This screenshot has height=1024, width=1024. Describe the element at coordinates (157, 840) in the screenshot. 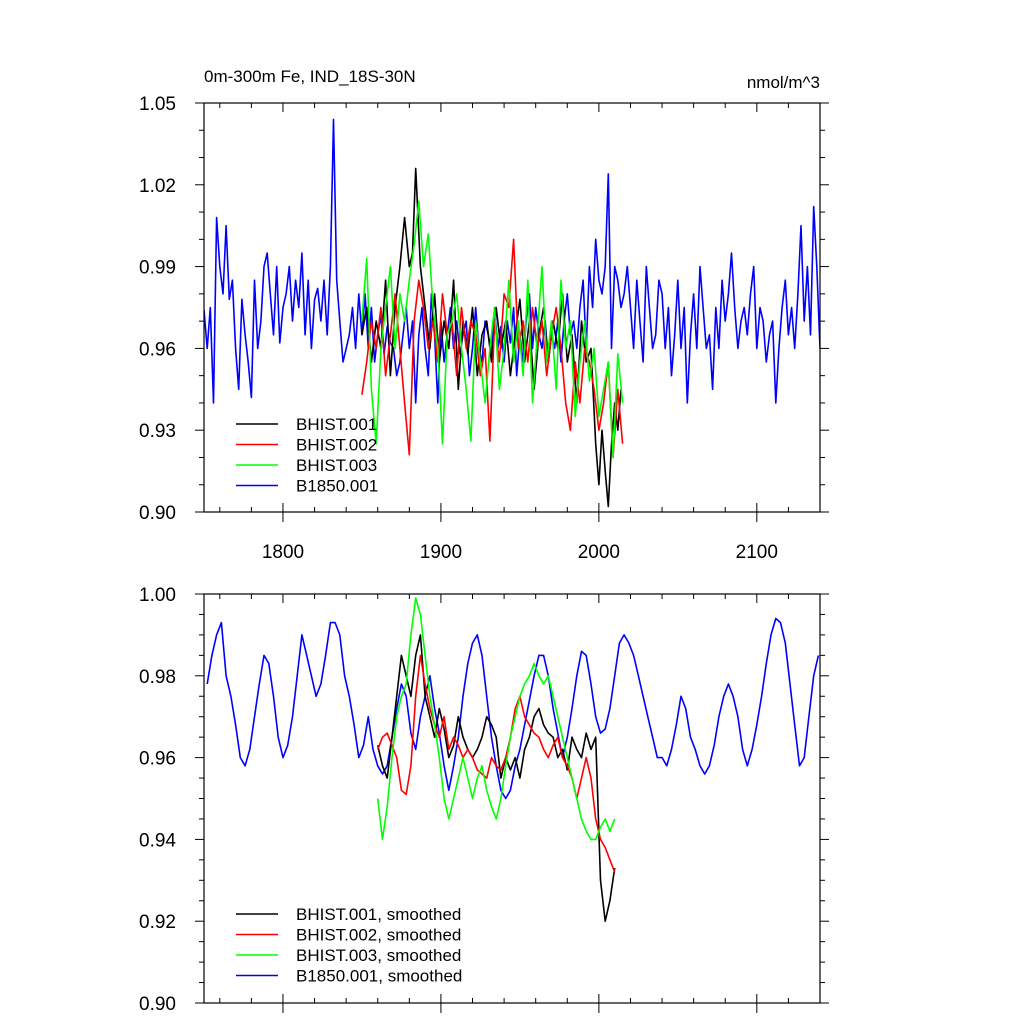

I see `bottom-ytick-label: 0.94` at that location.